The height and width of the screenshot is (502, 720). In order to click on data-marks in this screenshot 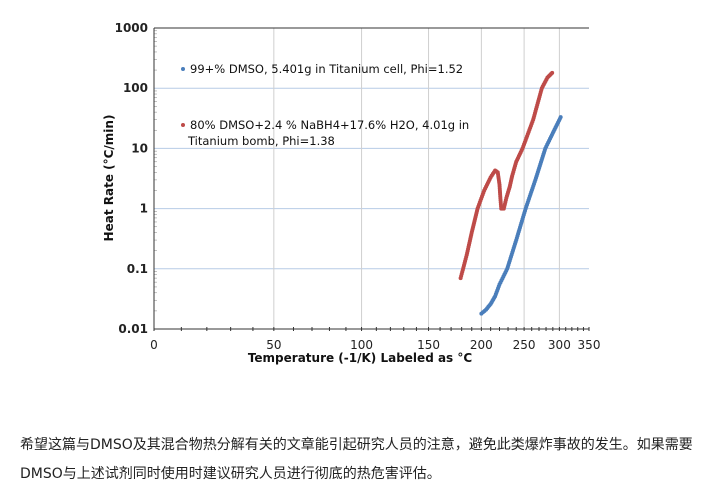, I will do `click(510, 193)`.